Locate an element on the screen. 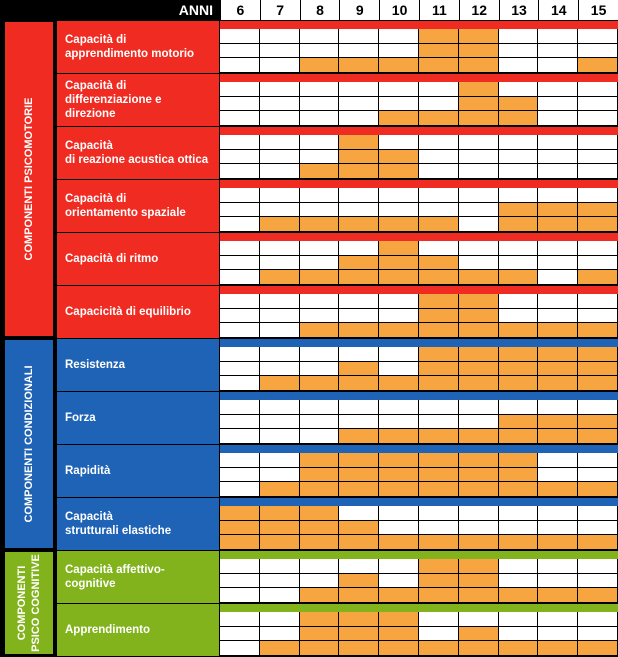  group-label-psicomotorie: COMPONENTI PSICOMOTORIE is located at coordinates (29, 179).